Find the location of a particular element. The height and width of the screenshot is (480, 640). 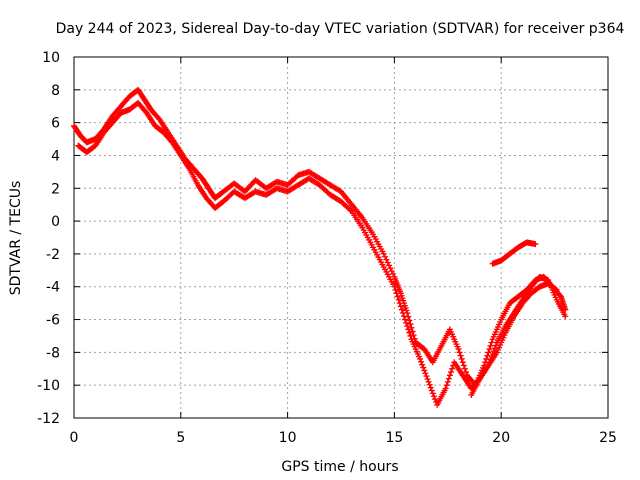

y-tick-label: 4 is located at coordinates (55, 156).